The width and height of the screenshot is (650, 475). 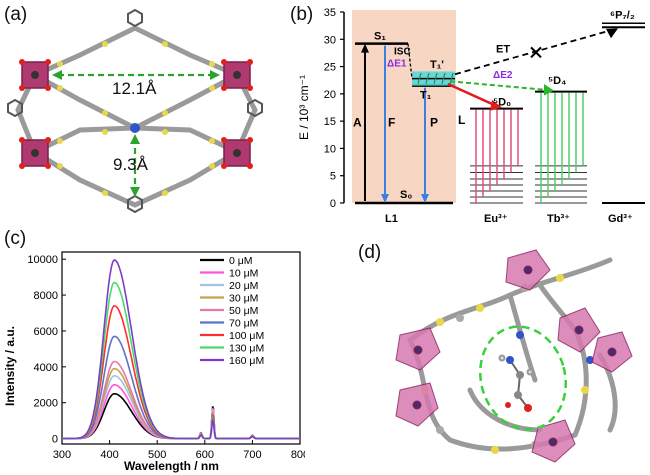 I want to click on y-ticks: 35 30 25 20 15 10 5 0, so click(x=334, y=108).